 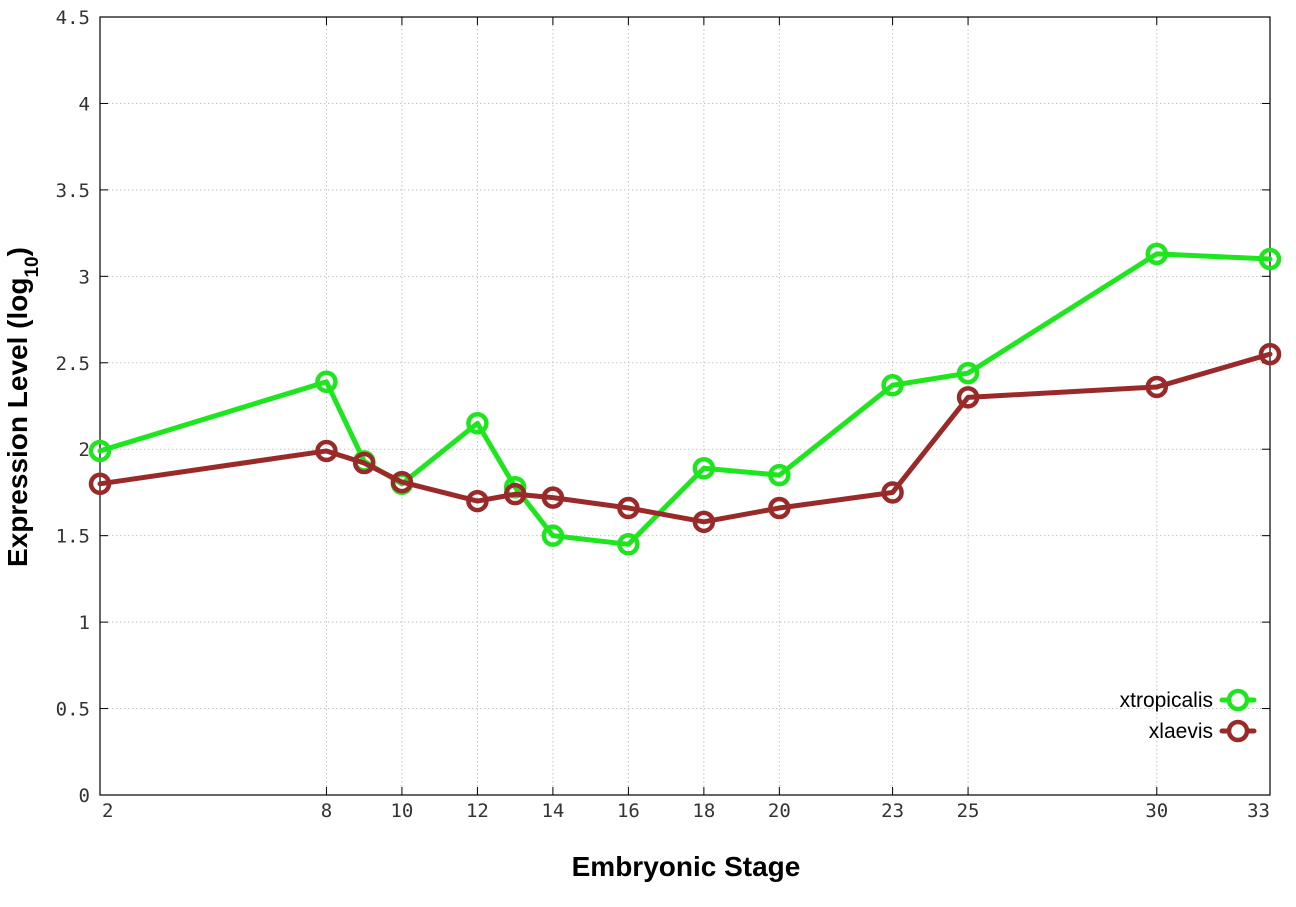 I want to click on x-tick-labels: 2 8 10 12 14 16 18 20 23 25 30 33, so click(x=686, y=811).